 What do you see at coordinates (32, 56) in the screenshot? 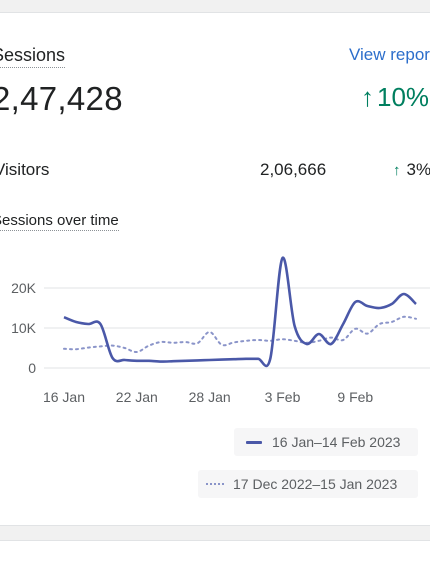
I see `card-title: Sessions` at bounding box center [32, 56].